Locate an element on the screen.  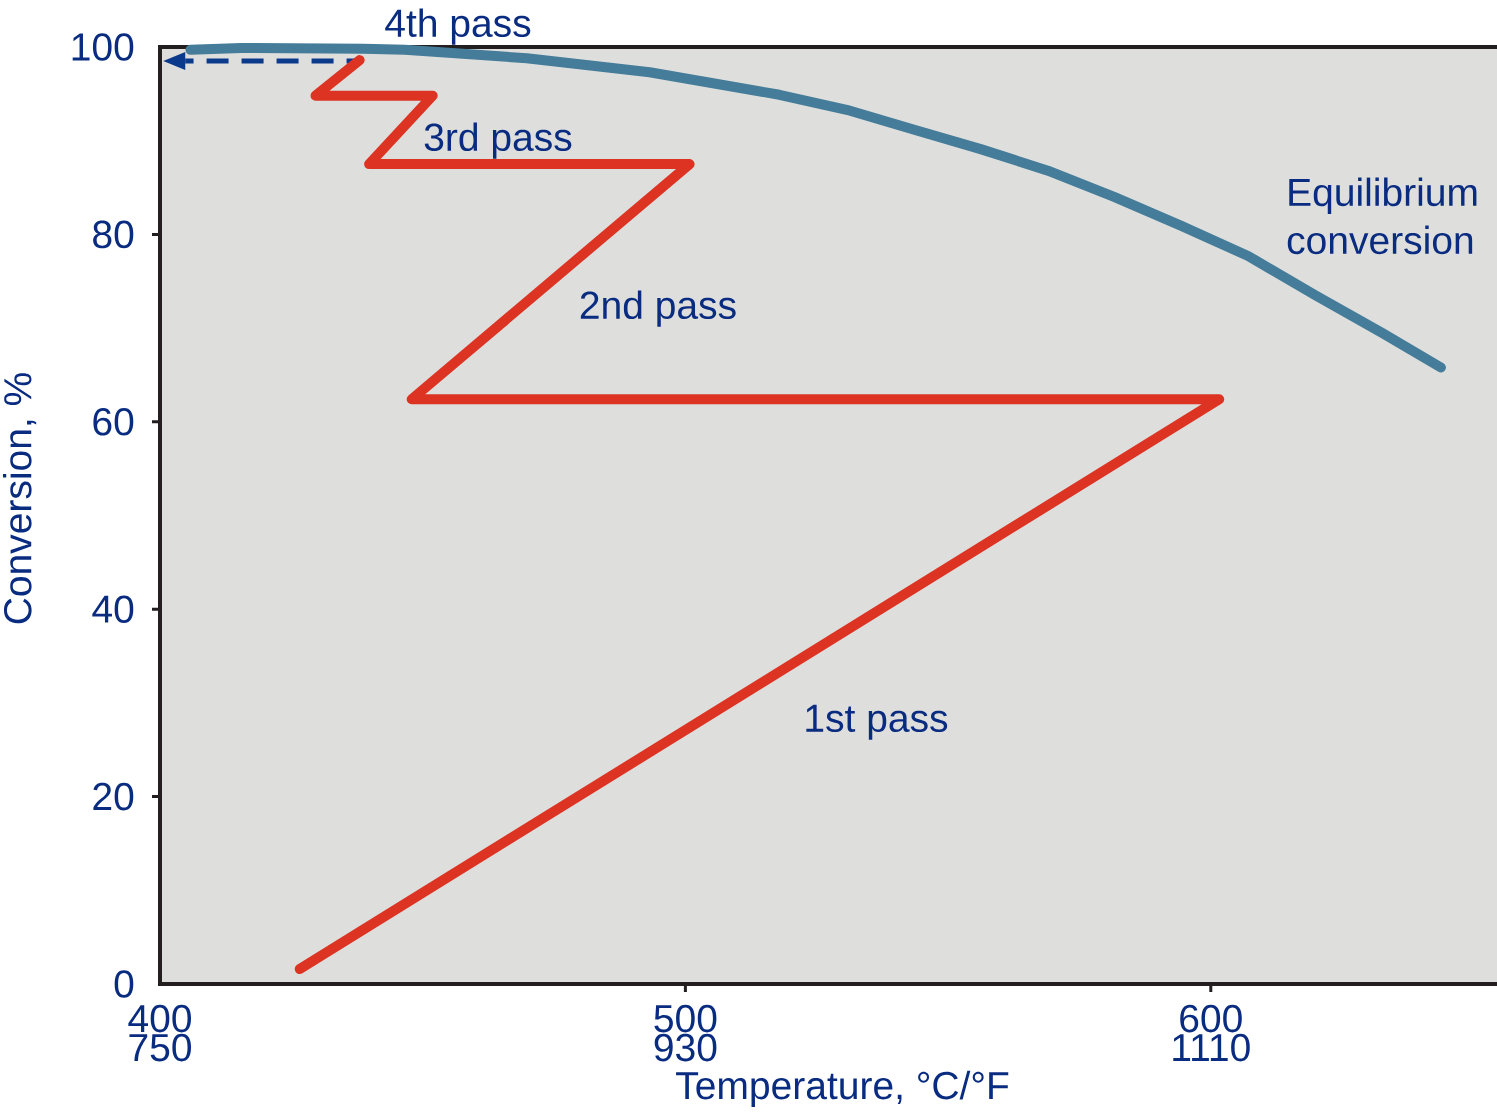
x-axis-title: Temperature, °C/°F is located at coordinates (842, 1089).